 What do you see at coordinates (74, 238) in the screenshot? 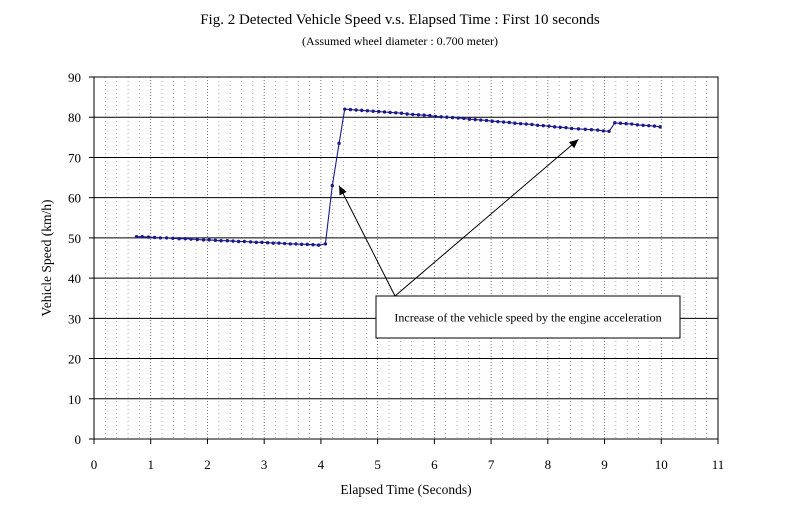
I see `y-tick-label: 50` at bounding box center [74, 238].